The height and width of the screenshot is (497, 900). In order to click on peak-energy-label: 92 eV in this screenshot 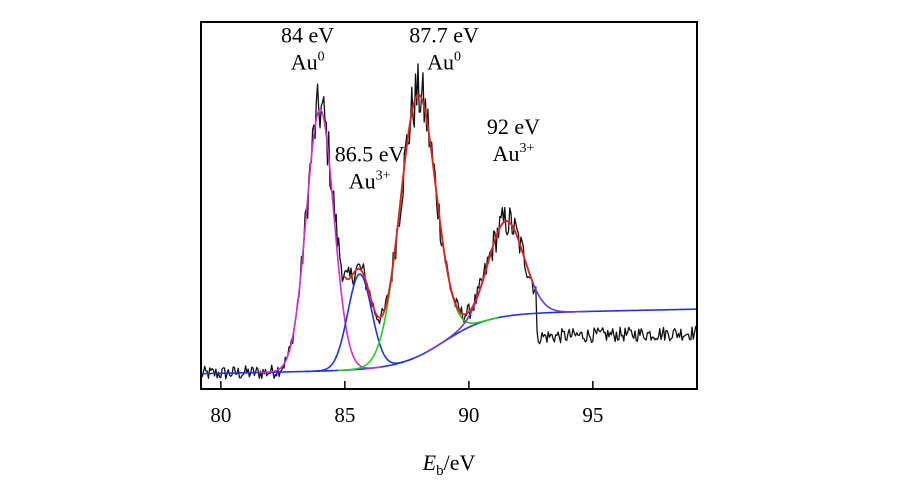, I will do `click(513, 126)`.